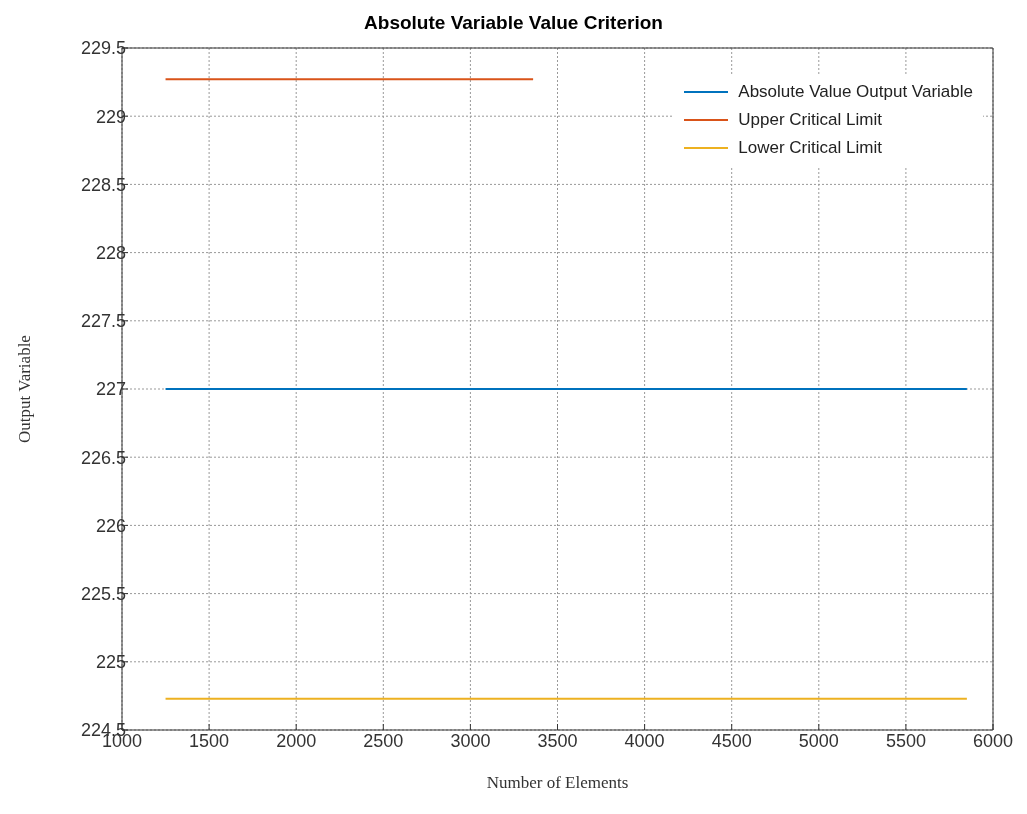 The width and height of the screenshot is (1027, 814). Describe the element at coordinates (110, 116) in the screenshot. I see `y-tick-label: 229` at that location.